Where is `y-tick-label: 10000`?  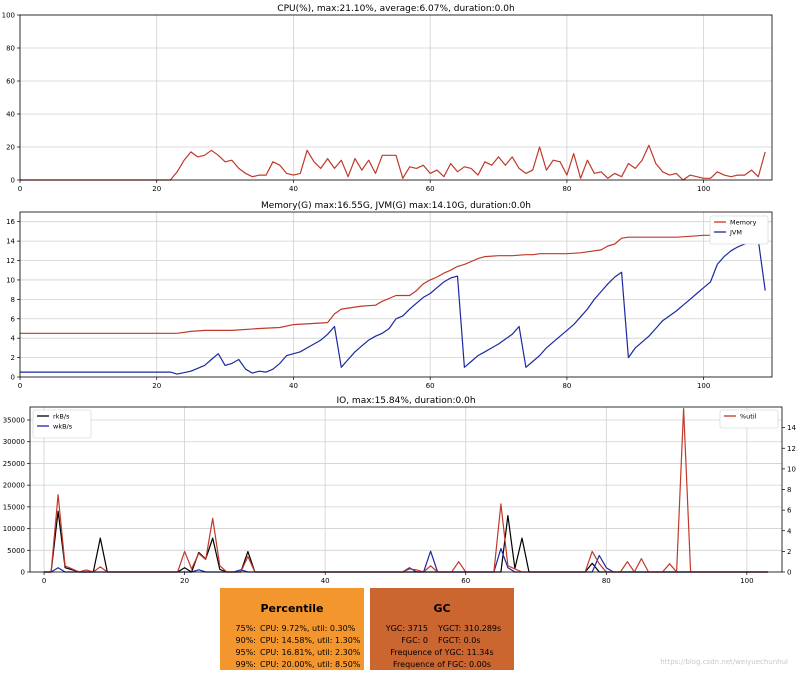 y-tick-label: 10000 is located at coordinates (14, 529).